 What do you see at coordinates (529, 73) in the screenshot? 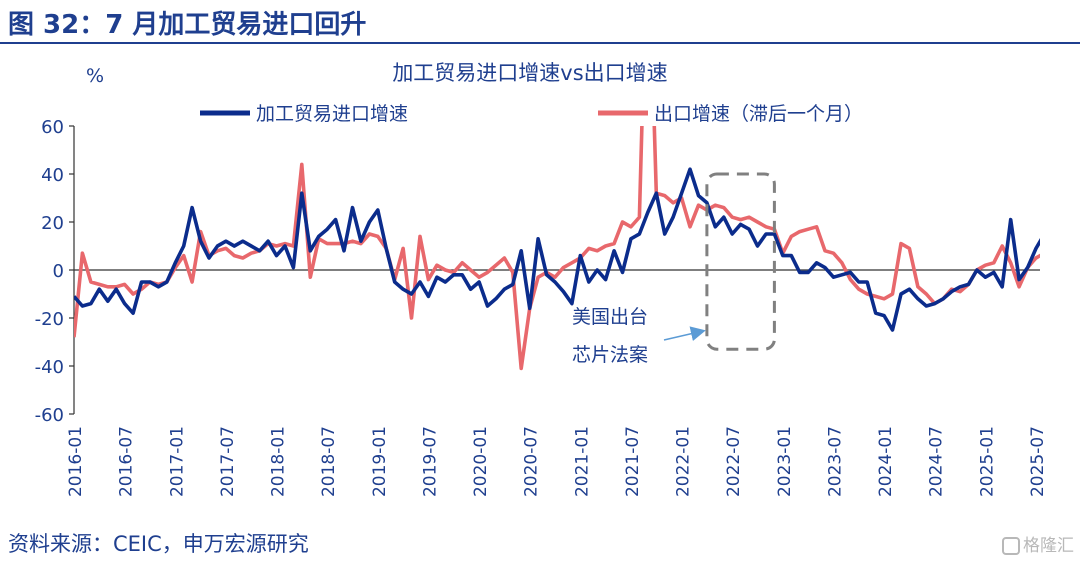
I see `chart-title: 加工贸易进口增速vs出口增速` at bounding box center [529, 73].